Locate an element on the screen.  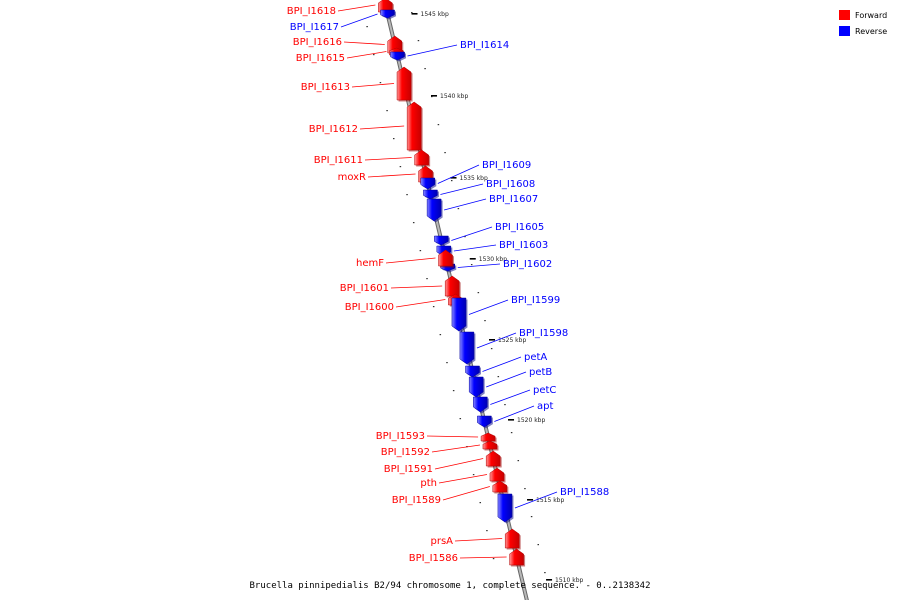
gene-label: hemF is located at coordinates (370, 263).